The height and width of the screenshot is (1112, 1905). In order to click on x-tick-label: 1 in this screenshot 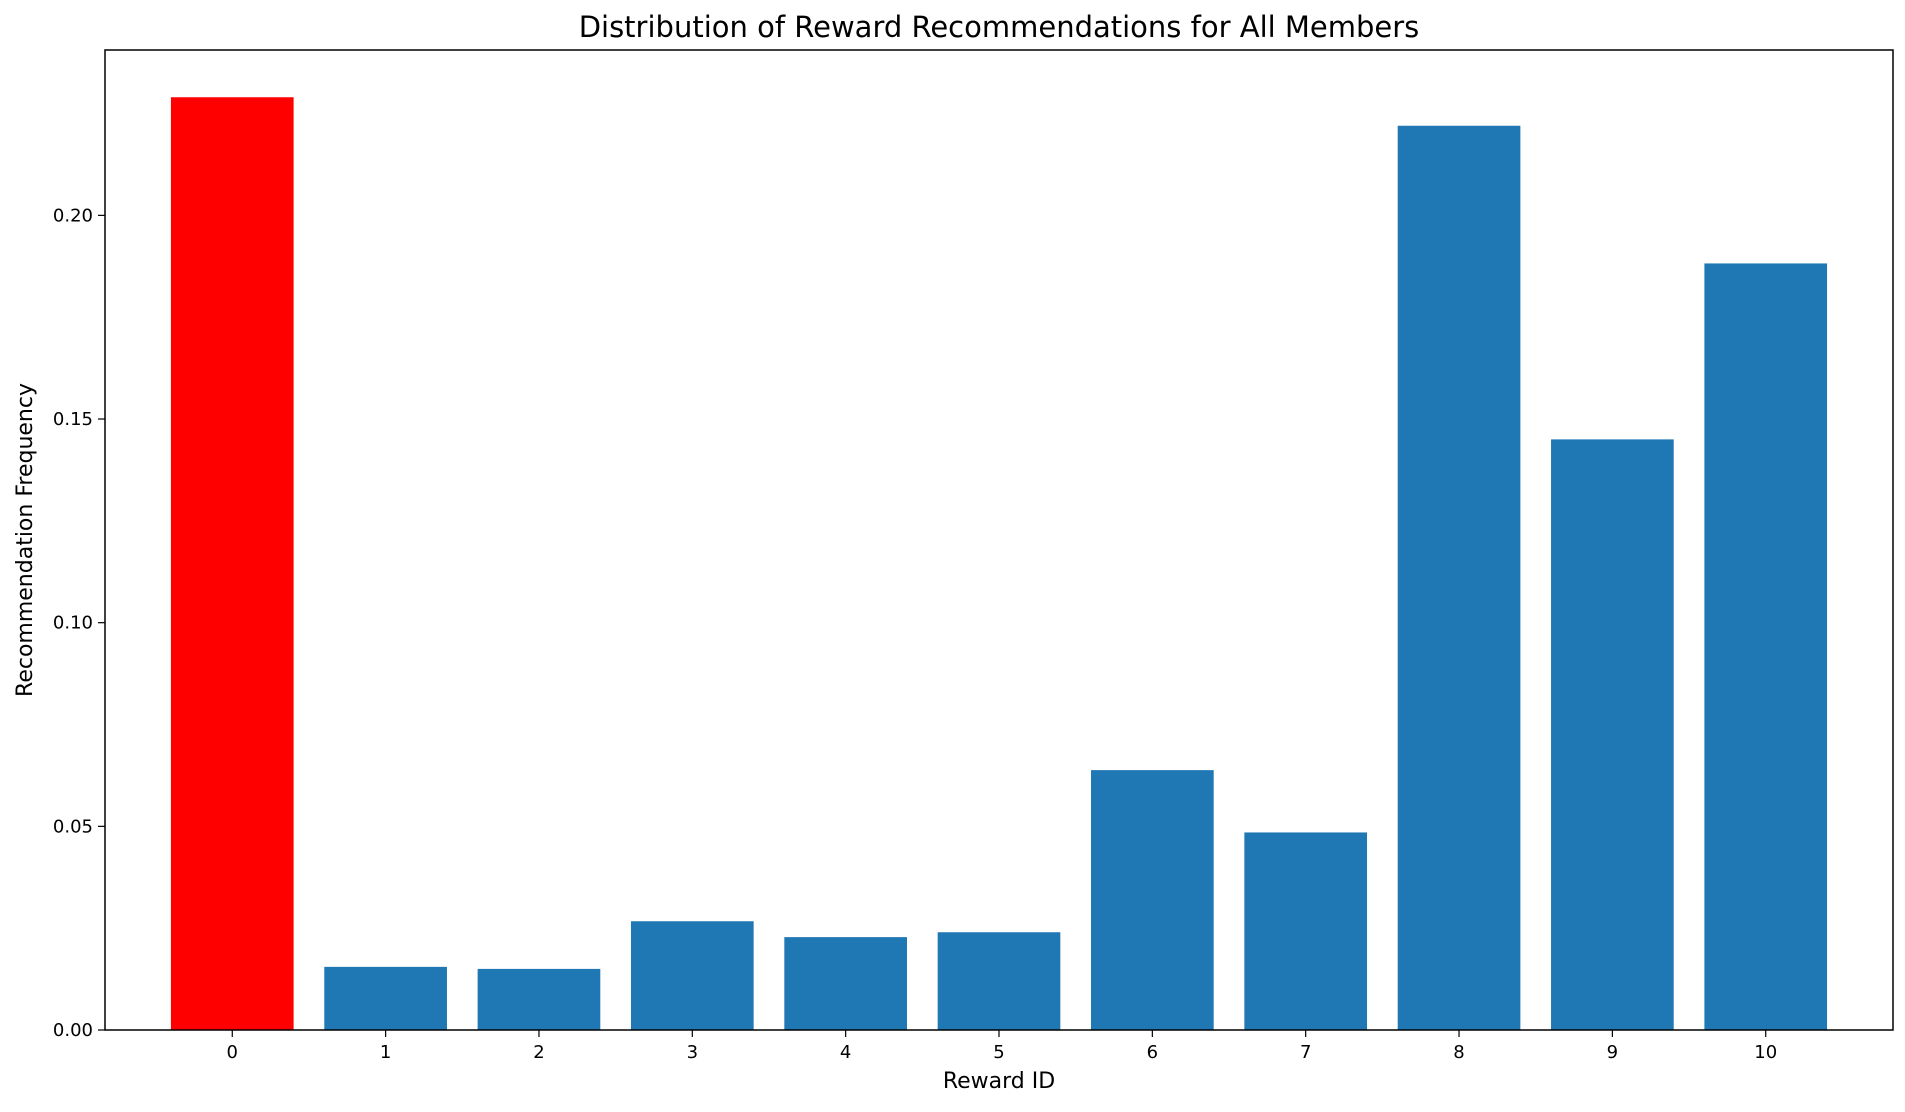, I will do `click(385, 1052)`.